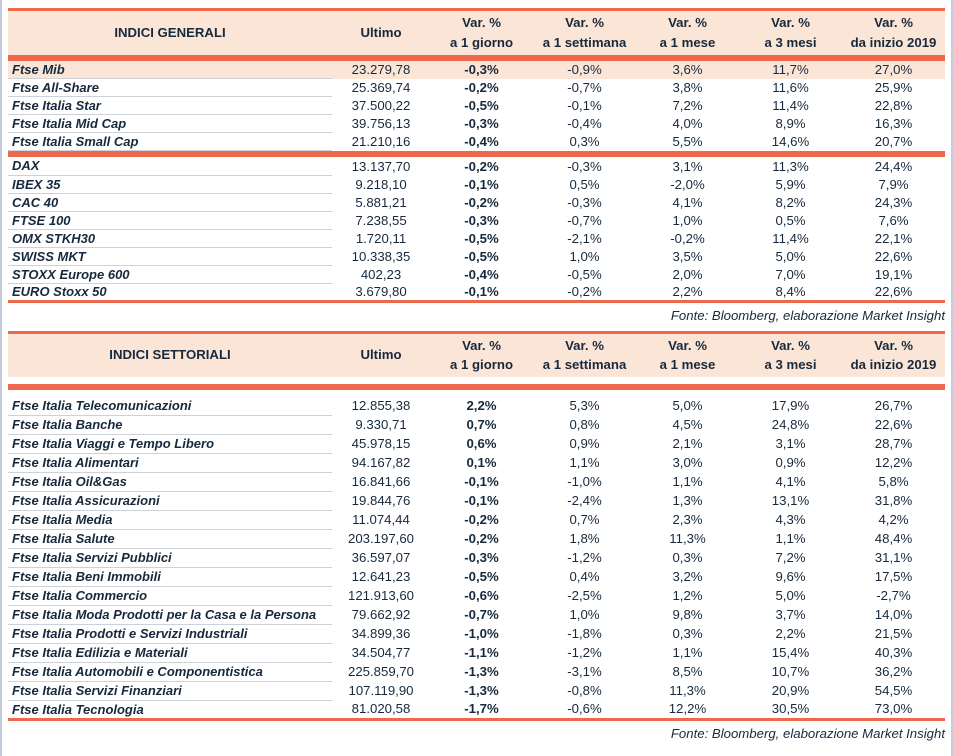 The height and width of the screenshot is (756, 953). Describe the element at coordinates (170, 672) in the screenshot. I see `index-name-cell: Ftse Italia Automobili e Componentistica` at that location.